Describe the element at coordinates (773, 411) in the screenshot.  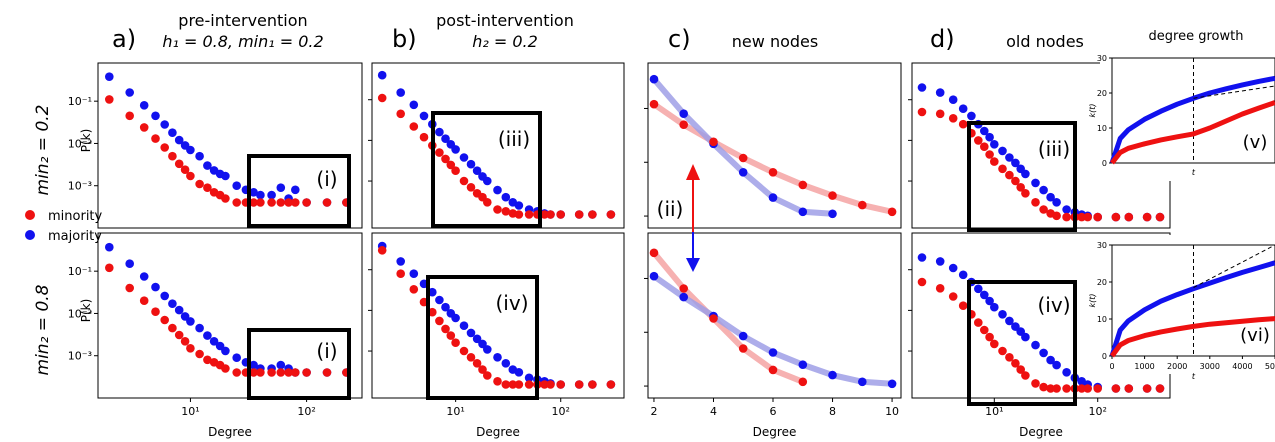
I see `x-tick-label-c-bottom: 6` at that location.